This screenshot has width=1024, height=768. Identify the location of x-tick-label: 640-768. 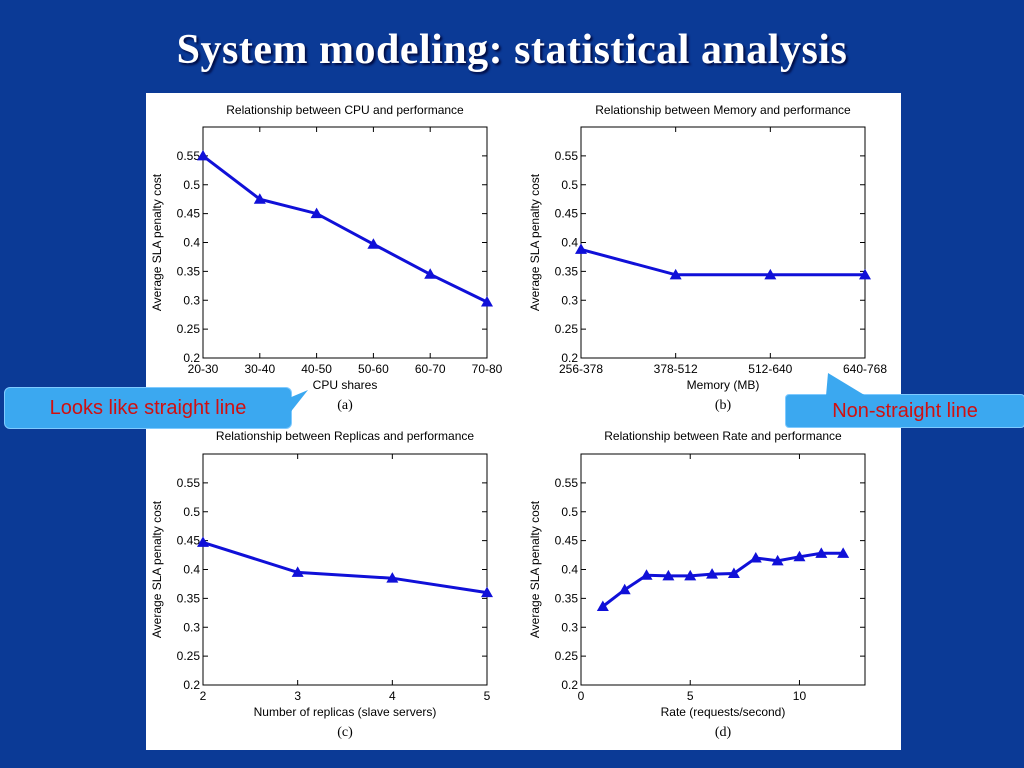
(865, 369).